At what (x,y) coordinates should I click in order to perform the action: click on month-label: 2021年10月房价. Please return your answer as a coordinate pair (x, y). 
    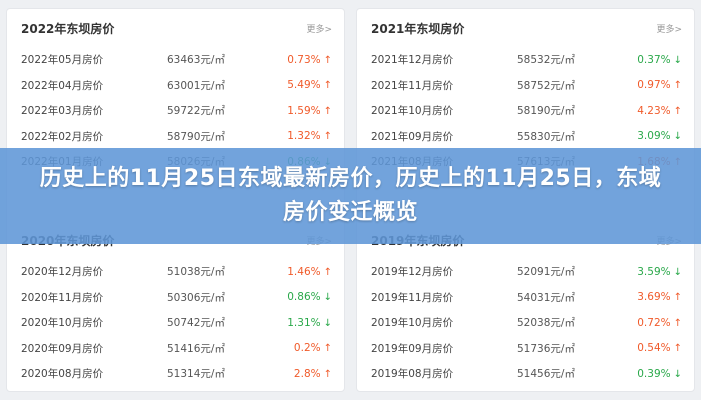
    Looking at the image, I should click on (412, 111).